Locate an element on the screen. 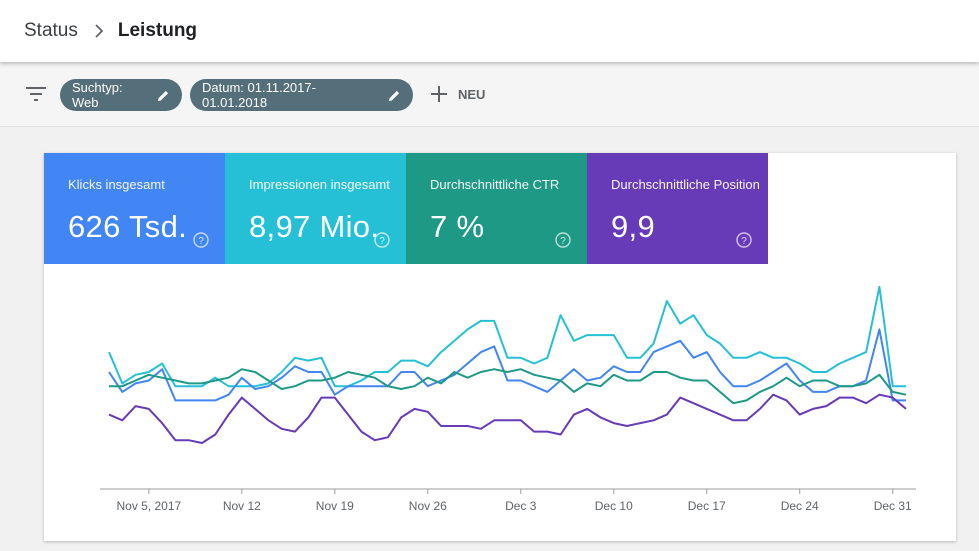 This screenshot has width=979, height=551. x-tick-label: Dec 24 is located at coordinates (800, 506).